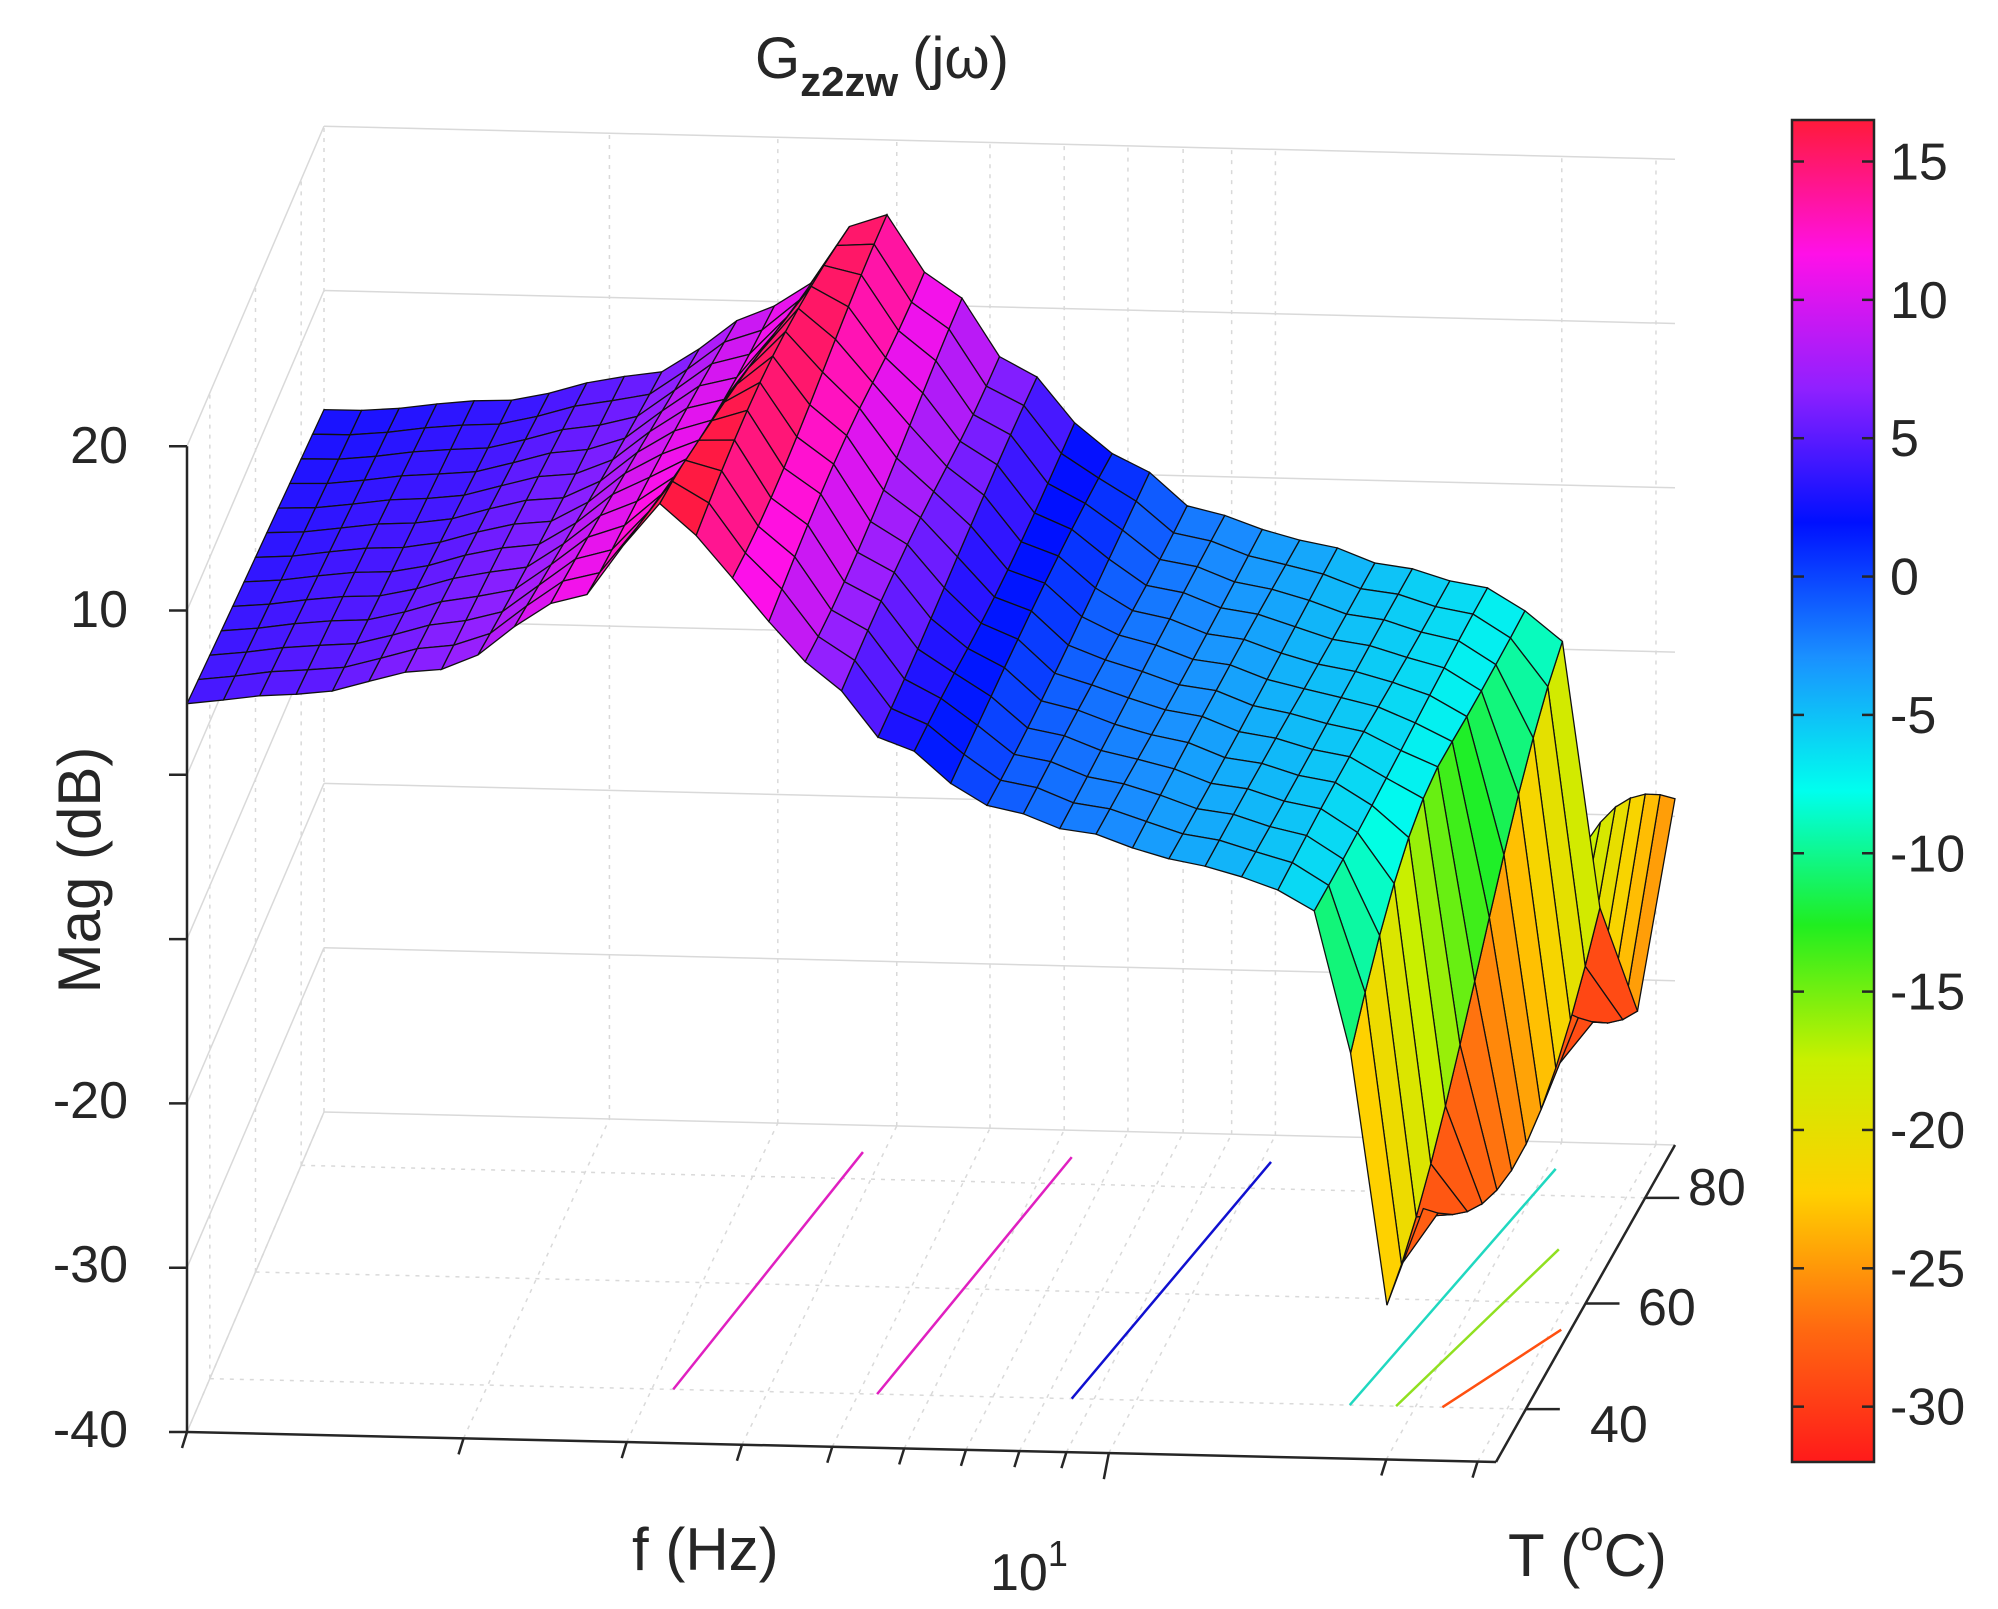 The image size is (1998, 1609). What do you see at coordinates (99, 446) in the screenshot?
I see `z-tick-label: 20` at bounding box center [99, 446].